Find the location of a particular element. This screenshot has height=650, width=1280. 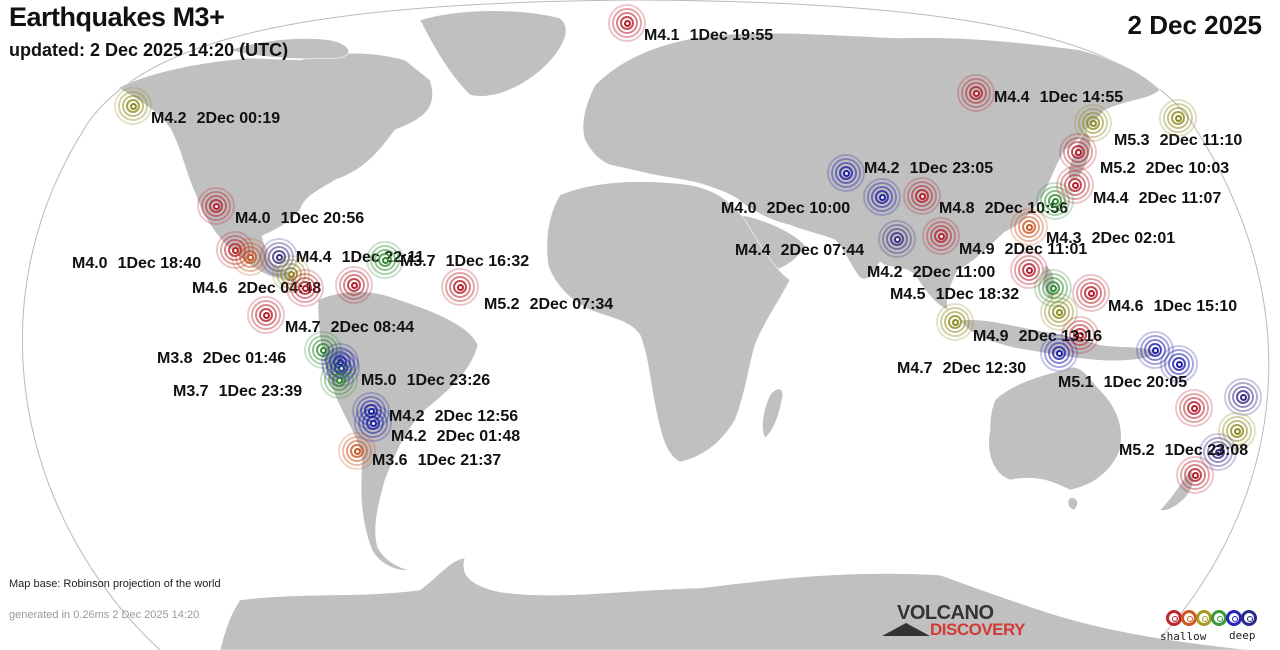

quake-magnitude: M4.5 is located at coordinates (908, 294).